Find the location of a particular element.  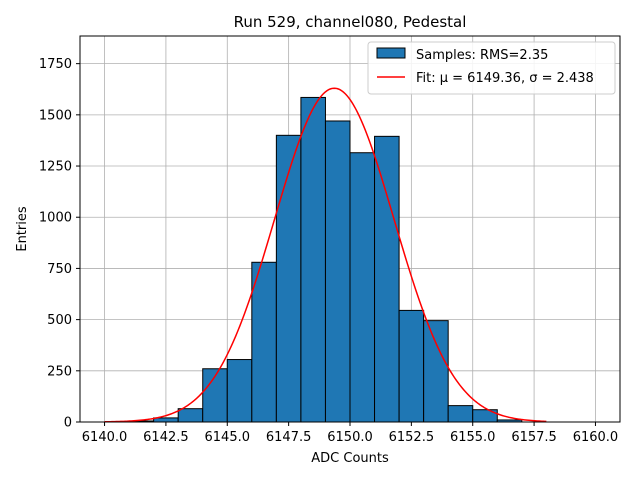

y-tick-label: 1500 is located at coordinates (55, 115).